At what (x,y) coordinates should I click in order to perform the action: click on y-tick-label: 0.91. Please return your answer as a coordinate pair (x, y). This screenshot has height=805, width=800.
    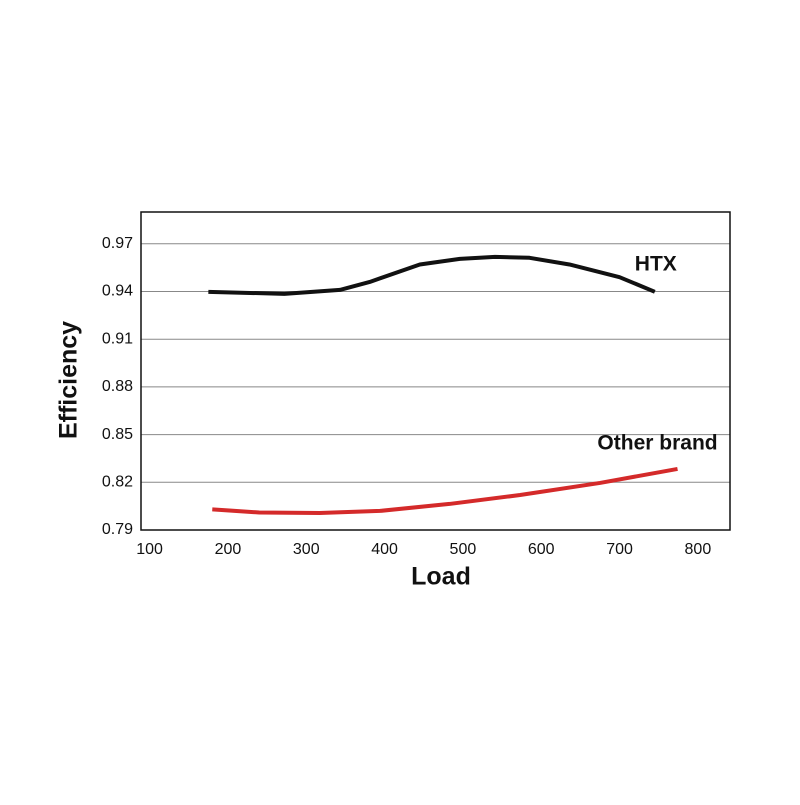
    Looking at the image, I should click on (117, 338).